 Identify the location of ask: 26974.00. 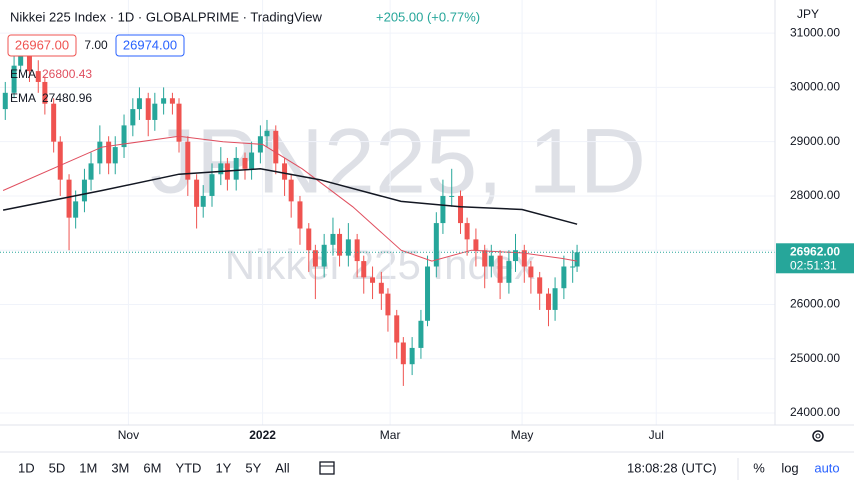
(150, 44).